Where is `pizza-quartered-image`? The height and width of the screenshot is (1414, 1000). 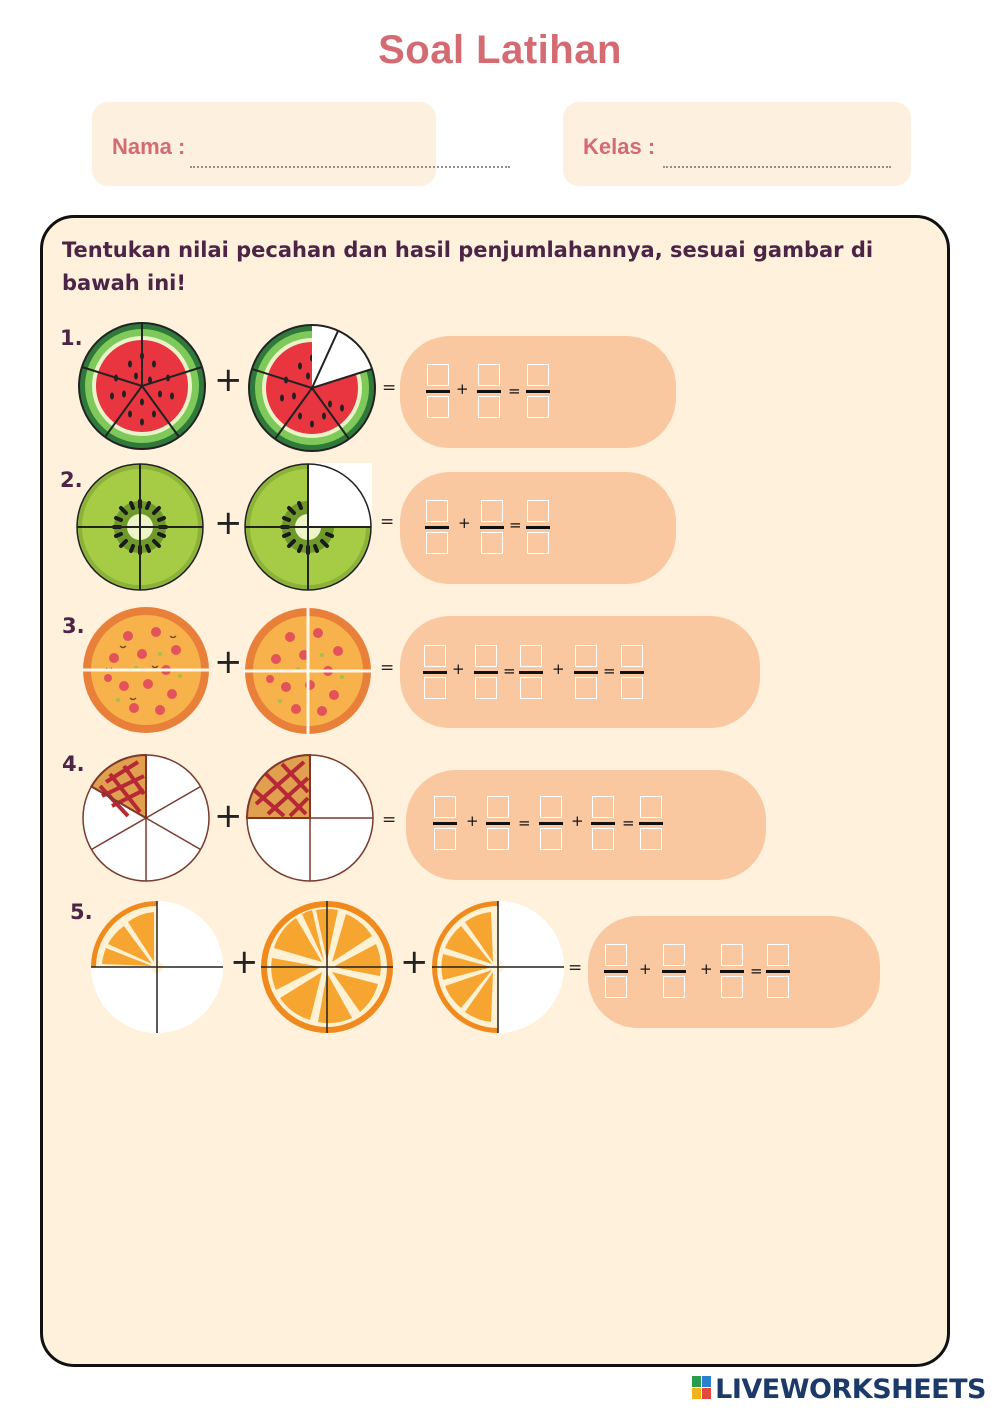 pizza-quartered-image is located at coordinates (308, 671).